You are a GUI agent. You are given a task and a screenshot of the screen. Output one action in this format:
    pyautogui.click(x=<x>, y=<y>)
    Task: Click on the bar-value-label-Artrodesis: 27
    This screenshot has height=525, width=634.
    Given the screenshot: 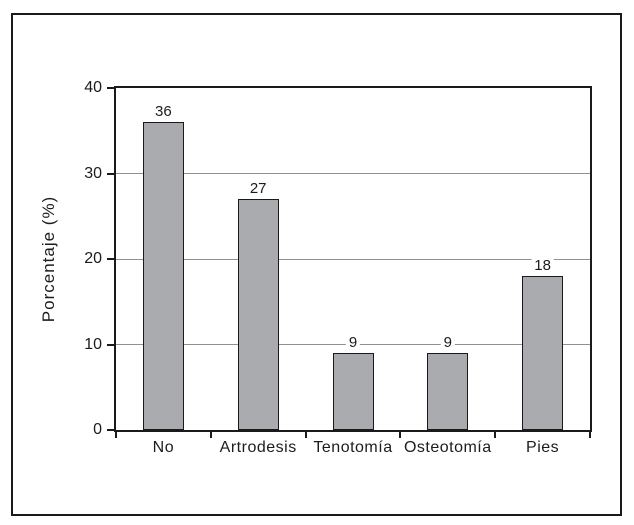 What is the action you would take?
    pyautogui.click(x=258, y=189)
    